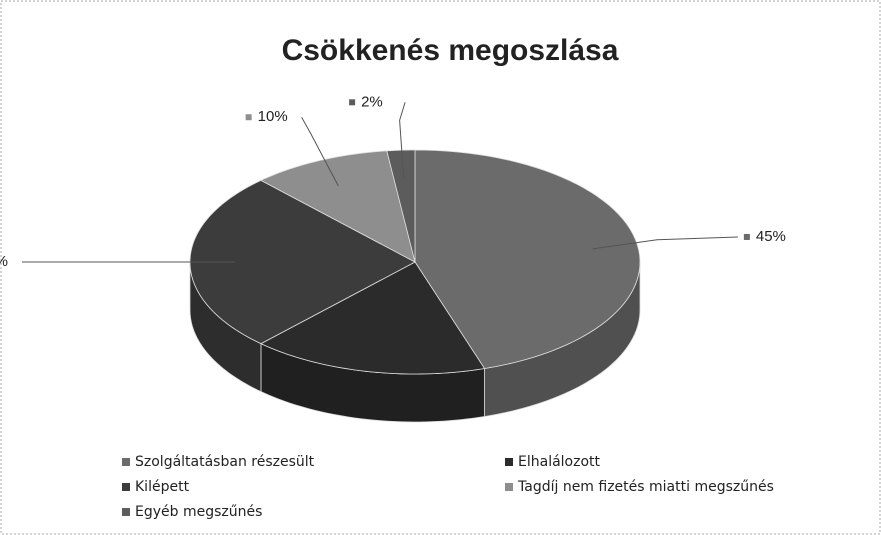  I want to click on legend-label: Szolgáltatásban részesült, so click(225, 462).